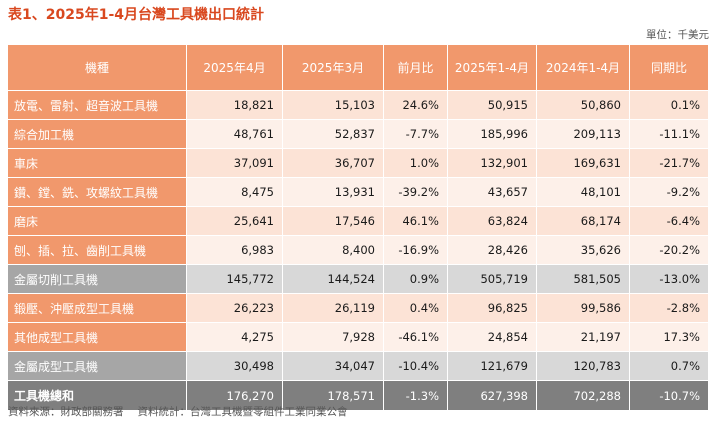 This screenshot has width=717, height=428. Describe the element at coordinates (235, 365) in the screenshot. I see `cell-apr-2025: 30,498` at that location.